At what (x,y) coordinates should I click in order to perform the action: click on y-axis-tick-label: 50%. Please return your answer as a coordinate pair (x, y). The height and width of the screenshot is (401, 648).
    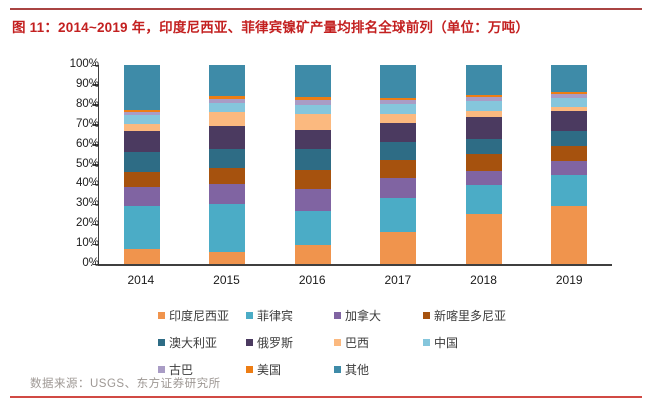
    Looking at the image, I should click on (87, 163).